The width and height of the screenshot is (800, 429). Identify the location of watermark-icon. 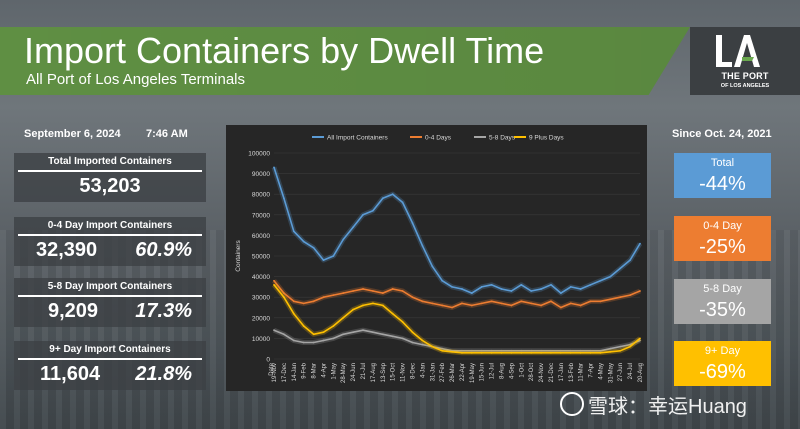
(572, 404).